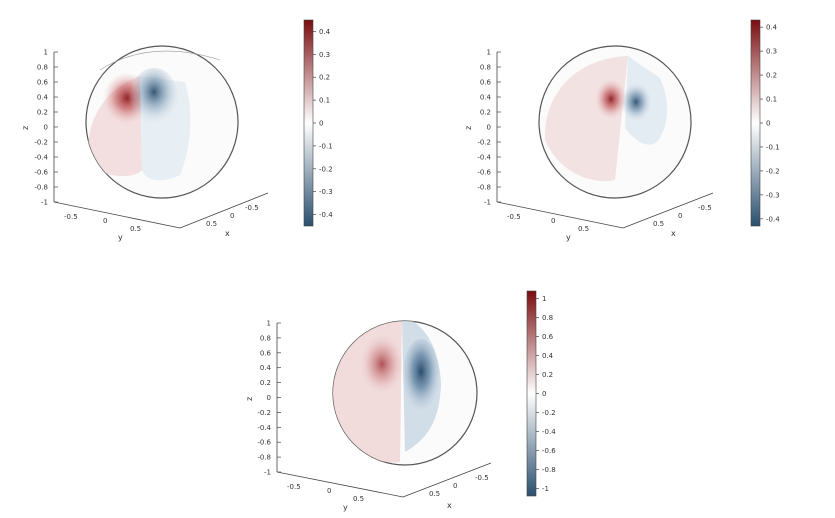  What do you see at coordinates (549, 451) in the screenshot?
I see `colorbar-tick-label: -0.6` at bounding box center [549, 451].